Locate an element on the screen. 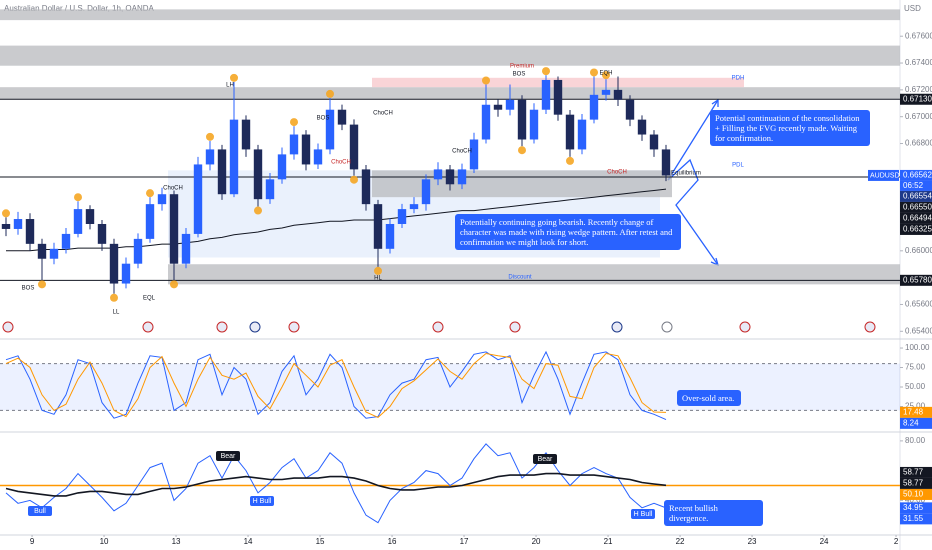  y-tick-label: 25.00 is located at coordinates (915, 406).